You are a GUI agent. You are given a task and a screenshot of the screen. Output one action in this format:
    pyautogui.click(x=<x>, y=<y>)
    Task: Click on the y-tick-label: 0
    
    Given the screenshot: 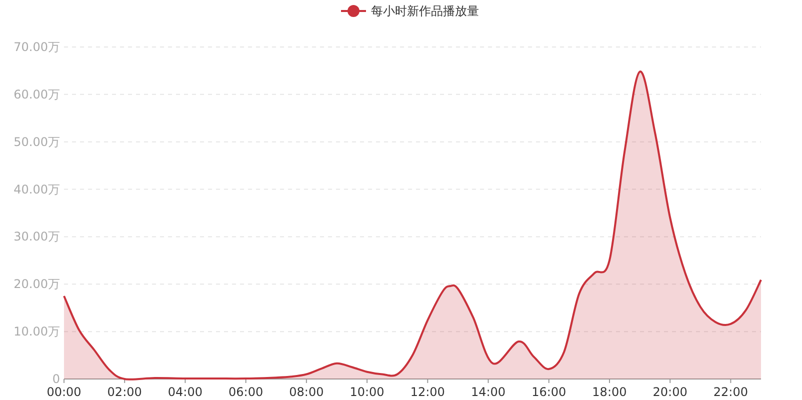 What is the action you would take?
    pyautogui.click(x=56, y=379)
    